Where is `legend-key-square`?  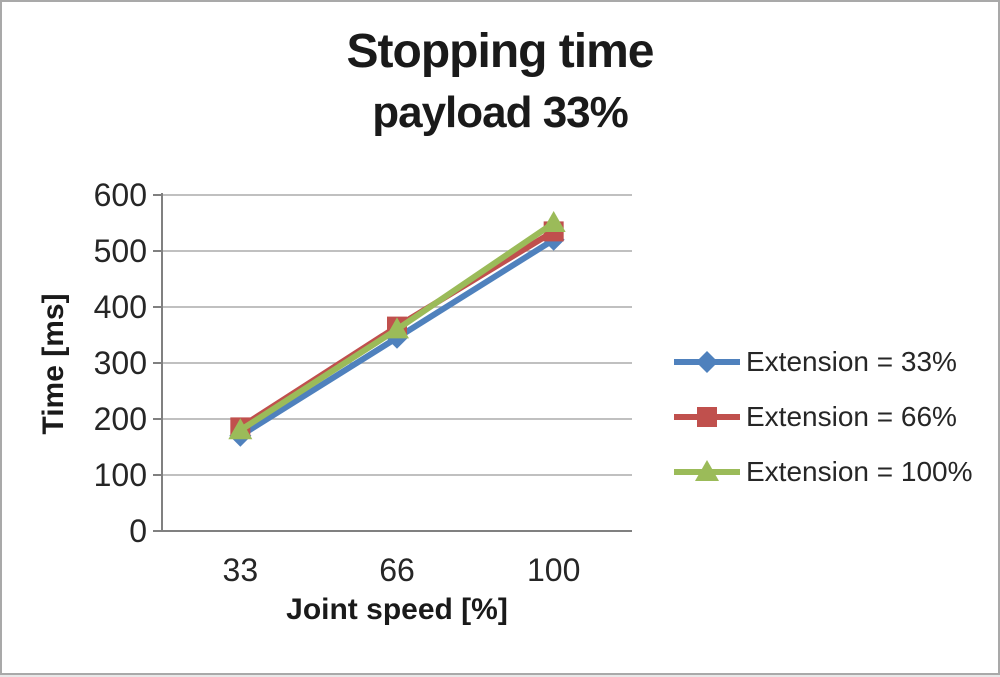 legend-key-square is located at coordinates (707, 417).